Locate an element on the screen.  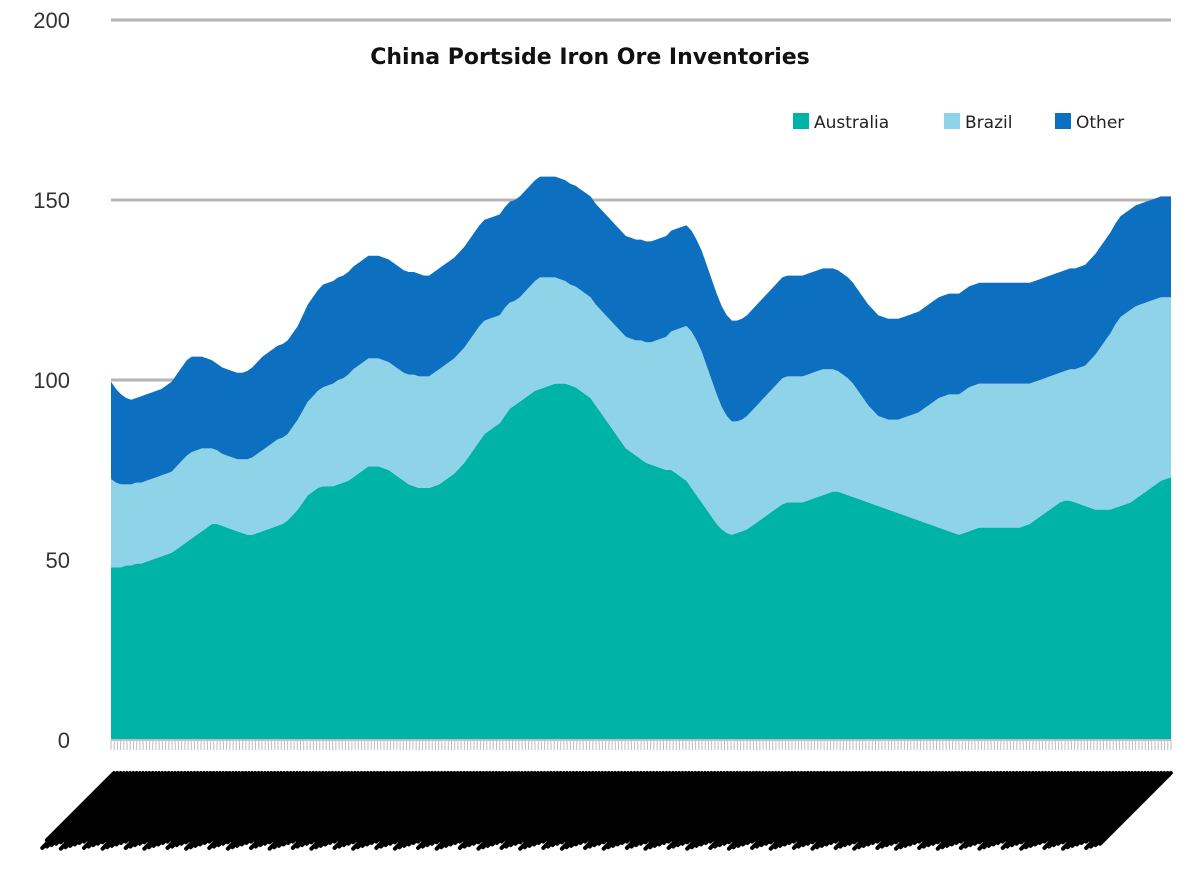
x-tick-labels-illegible is located at coordinates (606, 811).